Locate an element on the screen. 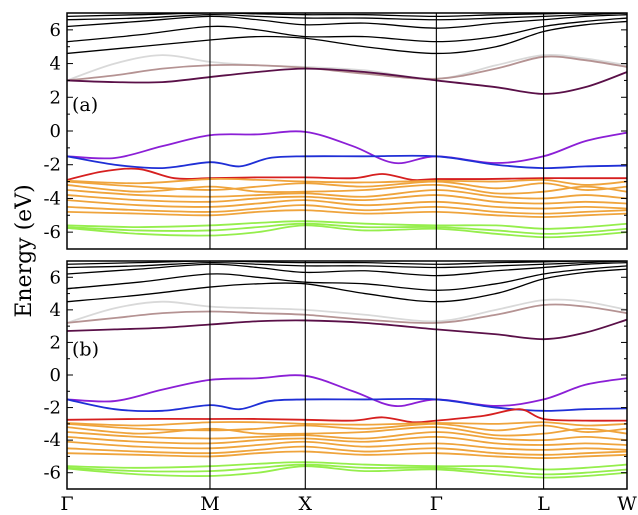  kpoint-label: L is located at coordinates (543, 504).